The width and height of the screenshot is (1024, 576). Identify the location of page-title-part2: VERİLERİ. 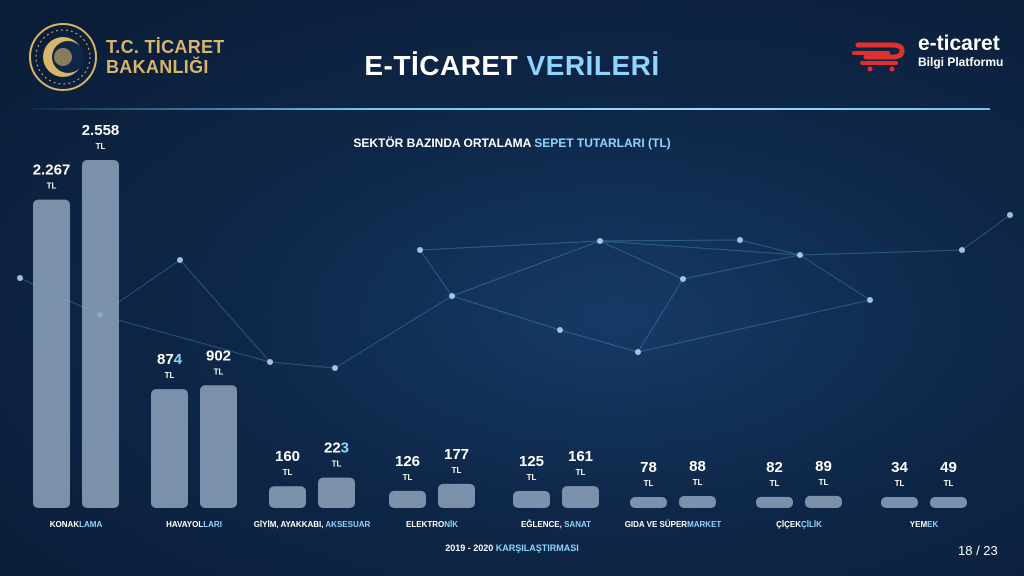
(593, 65).